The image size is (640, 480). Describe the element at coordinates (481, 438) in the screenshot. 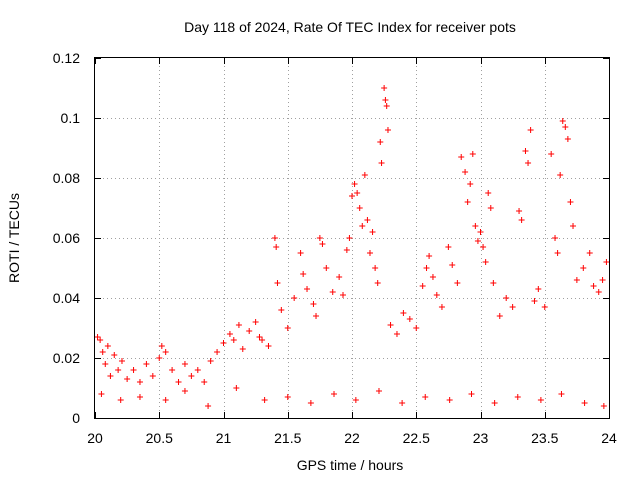

I see `x-tick-label: 23` at that location.